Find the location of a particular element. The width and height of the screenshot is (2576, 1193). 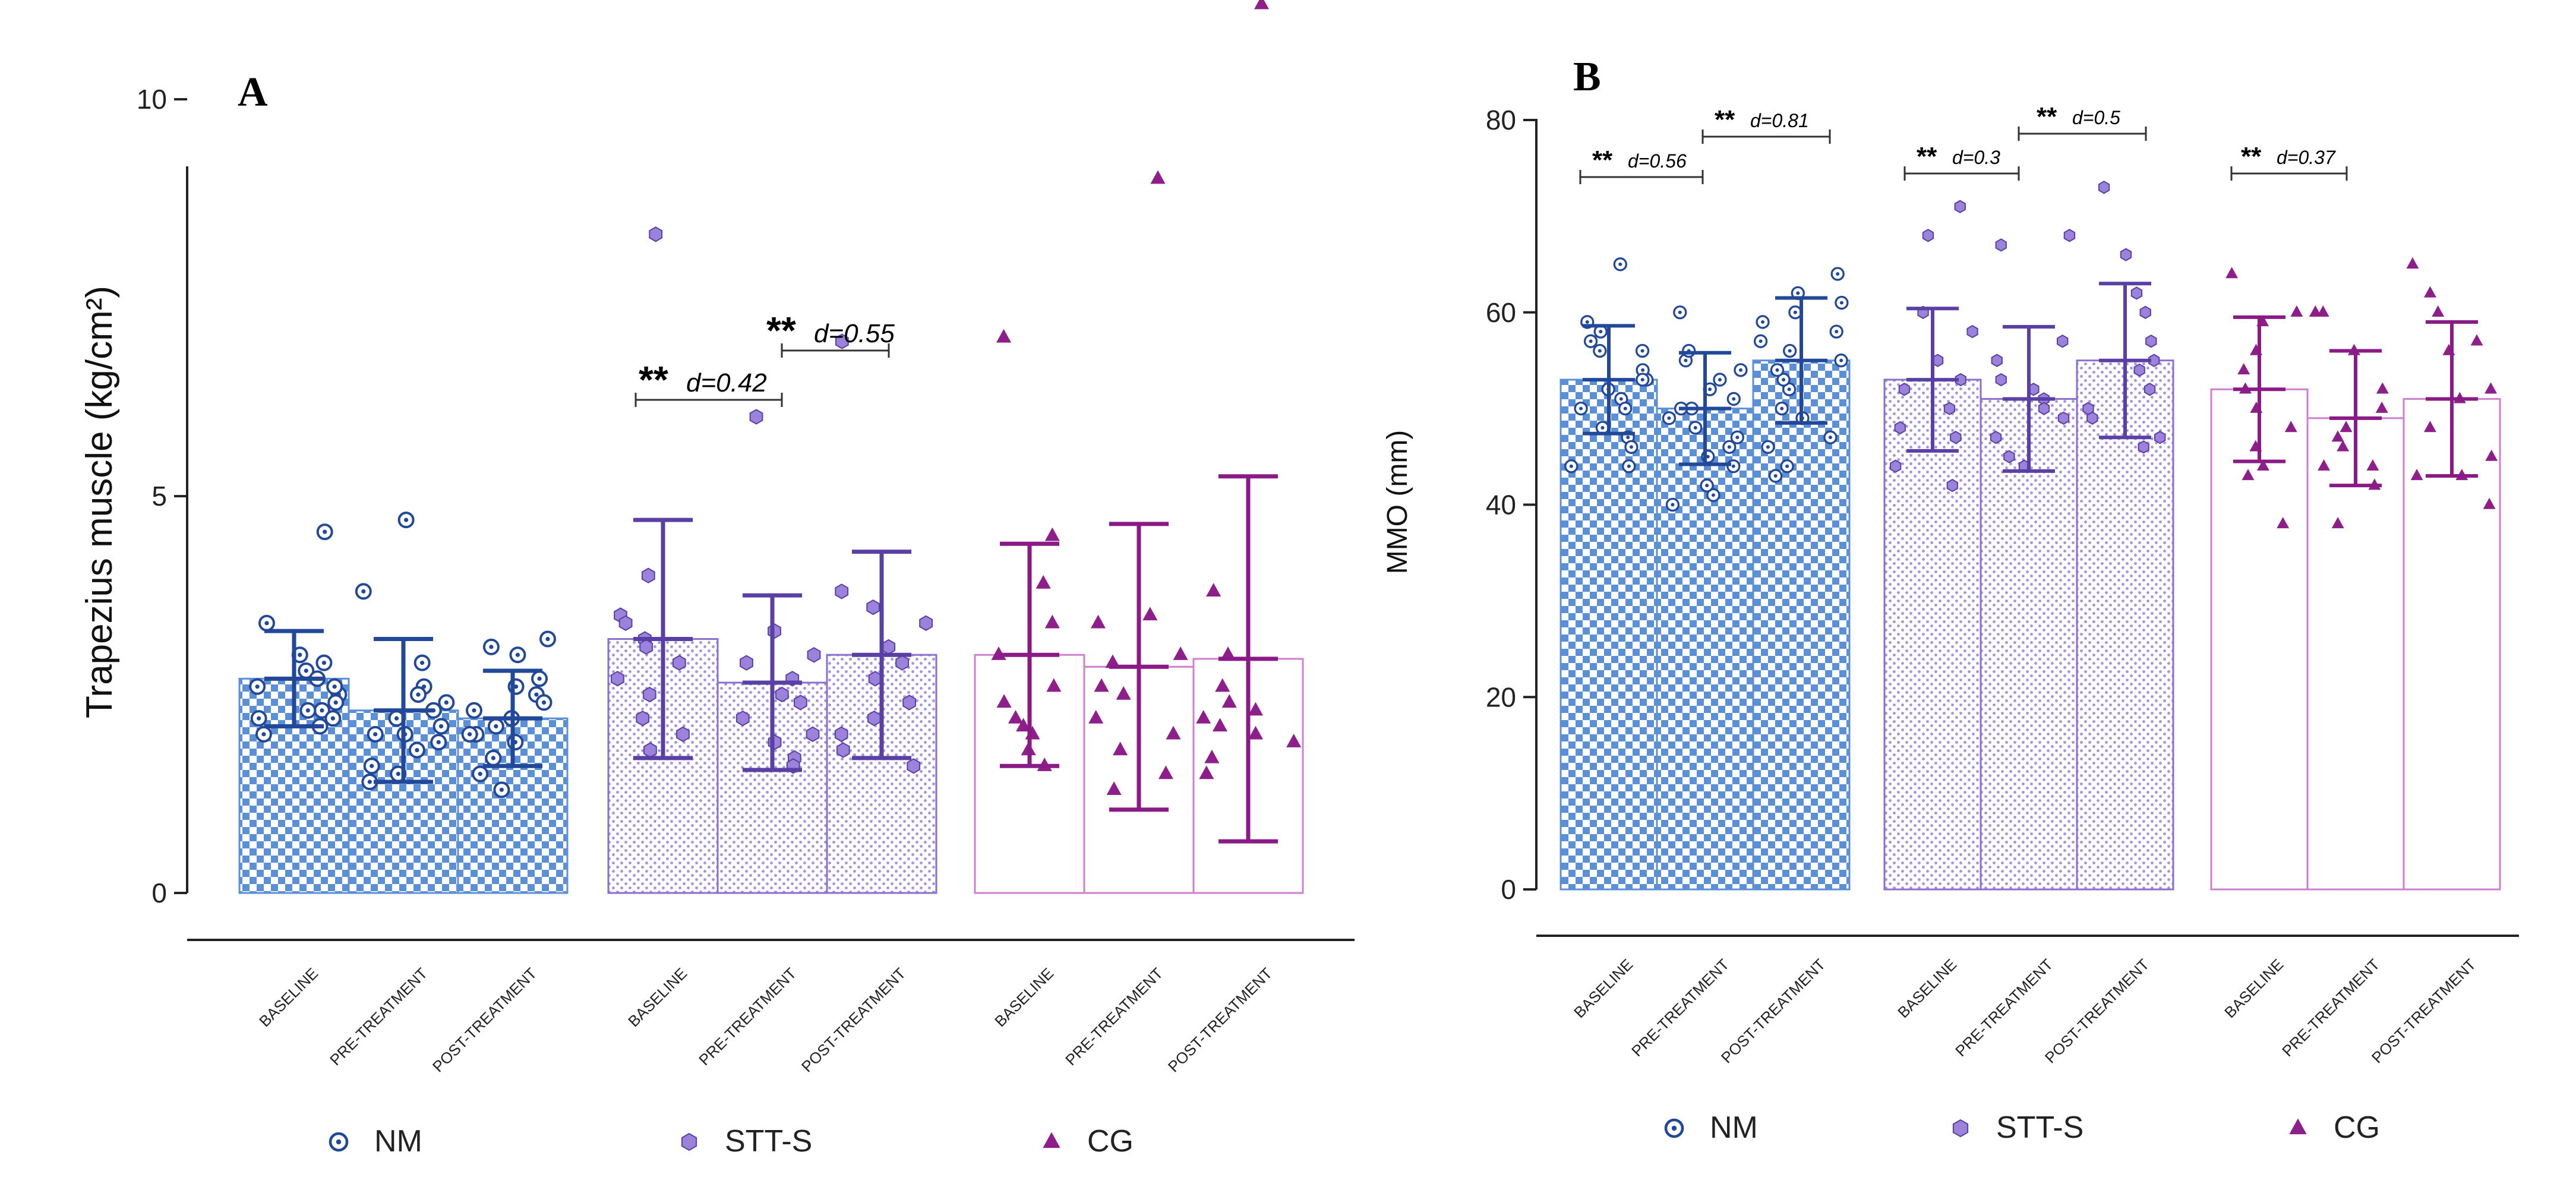

bar is located at coordinates (2125, 625).